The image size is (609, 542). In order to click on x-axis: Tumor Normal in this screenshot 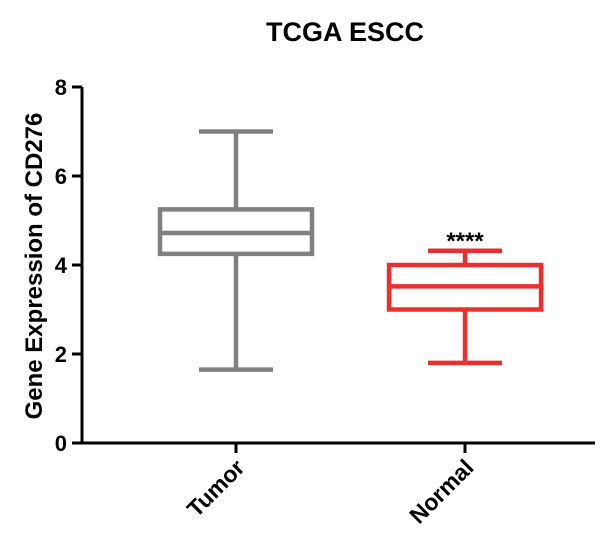, I will do `click(338, 485)`.